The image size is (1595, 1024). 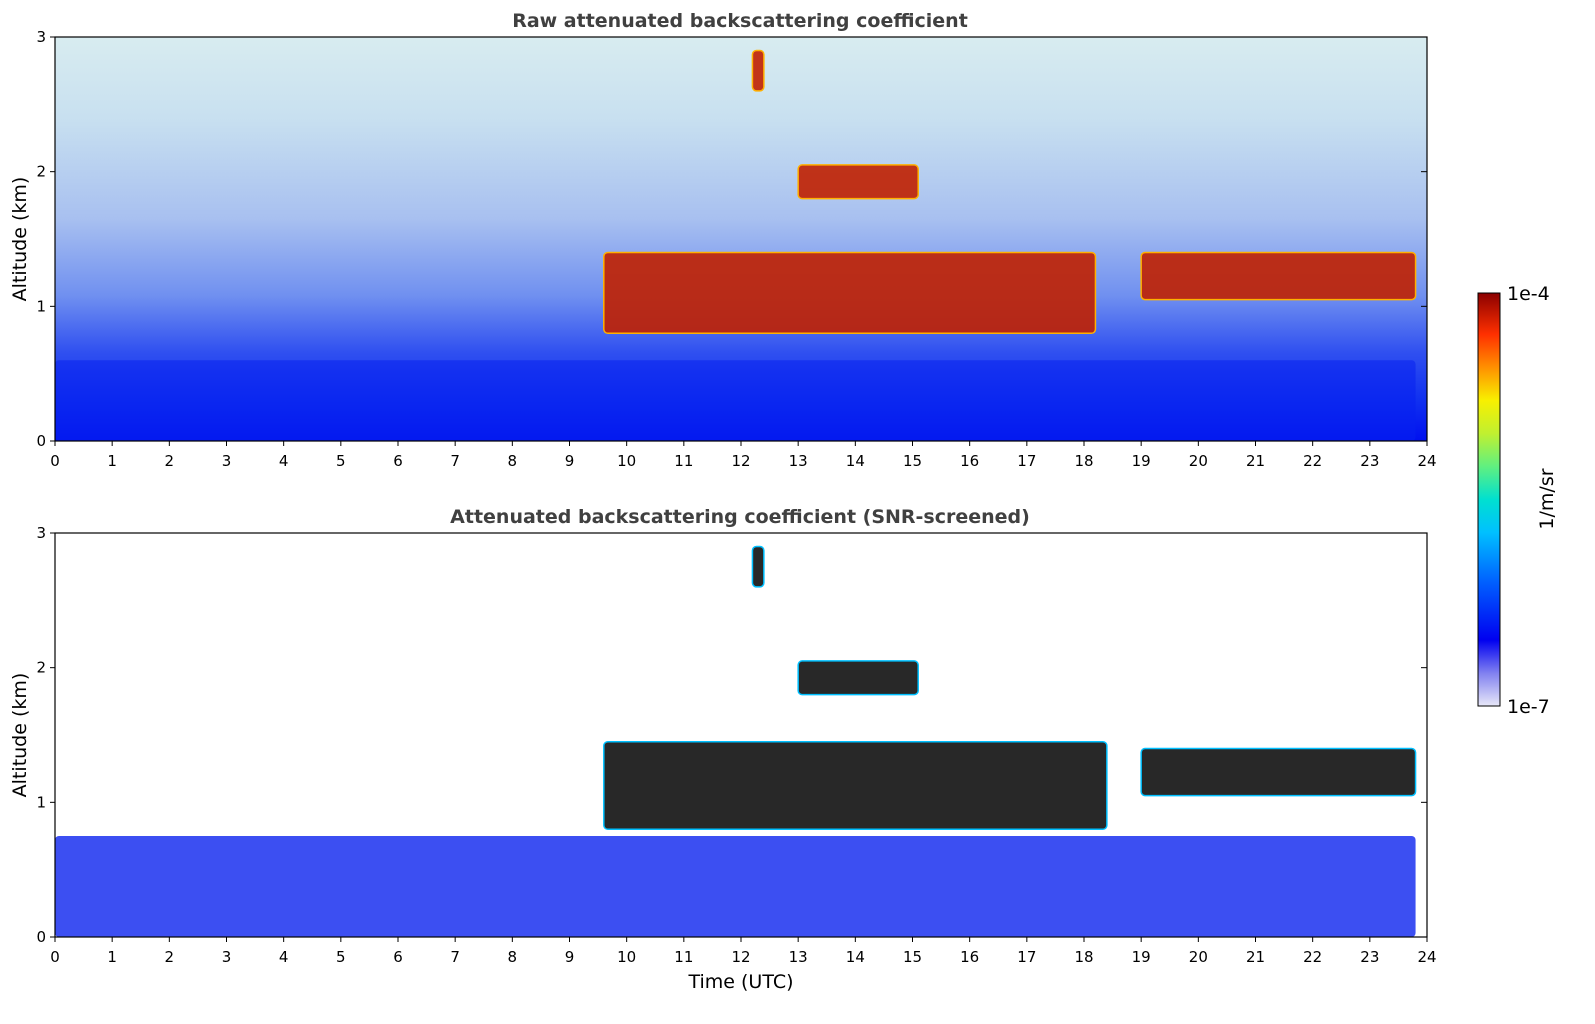 I want to click on panel-raw-x-axis: 0 1 2 3 4 5 6 7 8 9 10 11 12 13 14 15 16 17 18 19 20 21 22 23 24, so click(x=743, y=455).